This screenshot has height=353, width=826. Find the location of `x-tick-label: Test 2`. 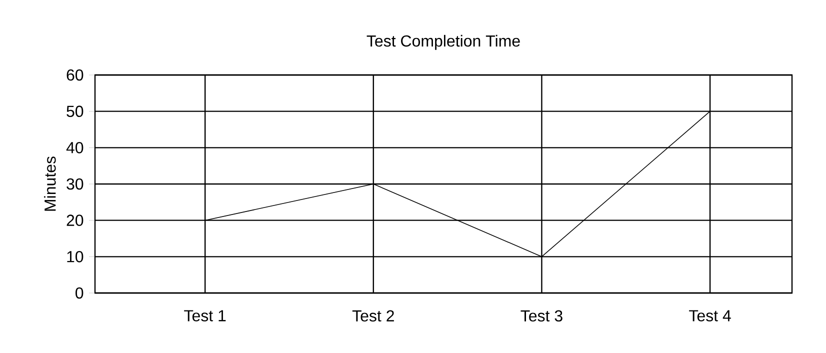

x-tick-label: Test 2 is located at coordinates (373, 316).